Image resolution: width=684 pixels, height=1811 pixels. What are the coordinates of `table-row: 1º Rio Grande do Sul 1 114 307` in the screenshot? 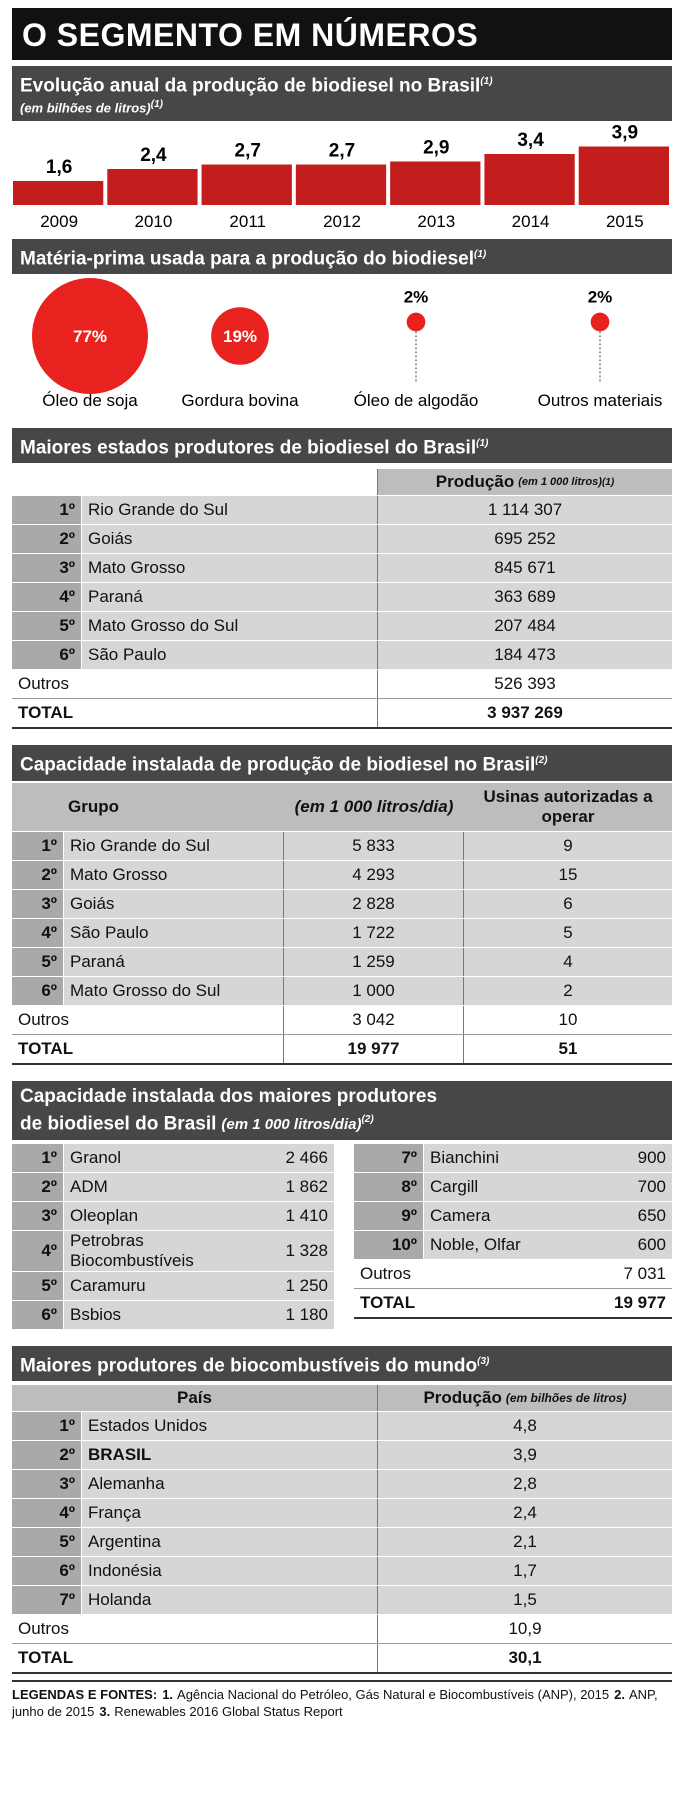 It's located at (342, 511).